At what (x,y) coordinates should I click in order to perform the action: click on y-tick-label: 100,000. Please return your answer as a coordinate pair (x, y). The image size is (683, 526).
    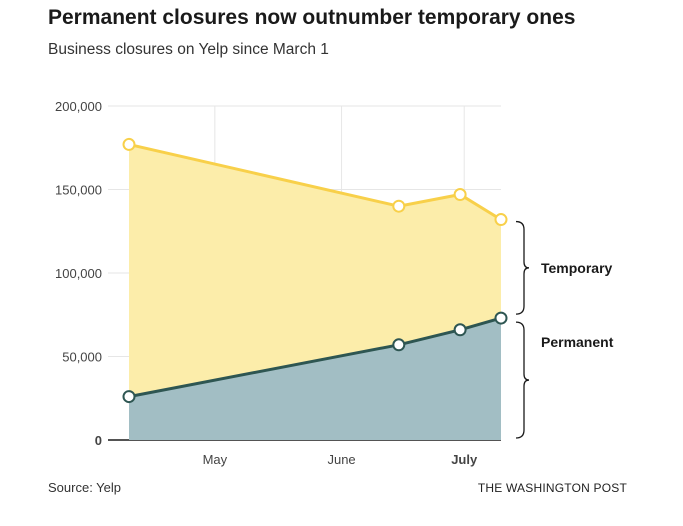
    Looking at the image, I should click on (78, 273).